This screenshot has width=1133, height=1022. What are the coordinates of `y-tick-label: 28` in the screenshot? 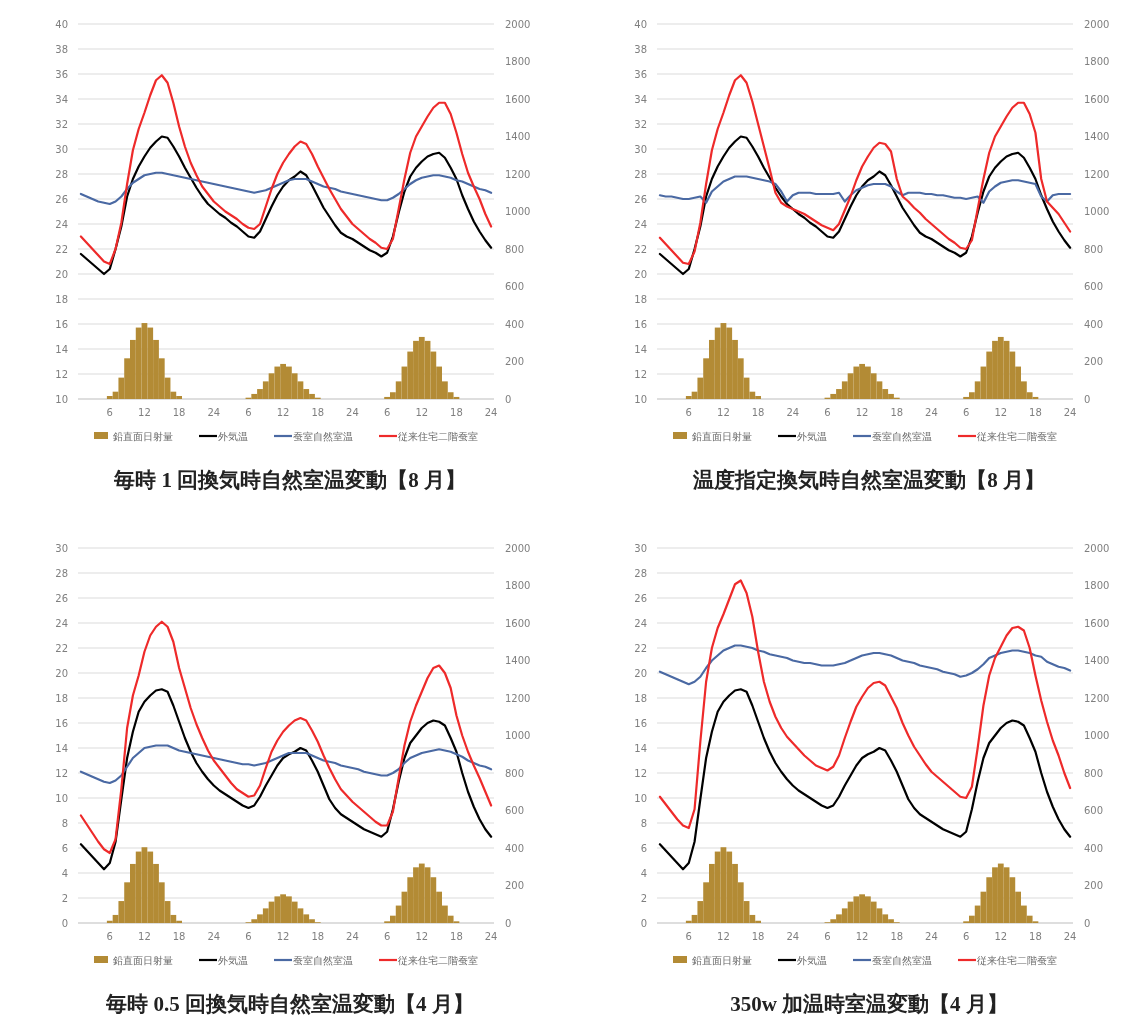 It's located at (61, 174).